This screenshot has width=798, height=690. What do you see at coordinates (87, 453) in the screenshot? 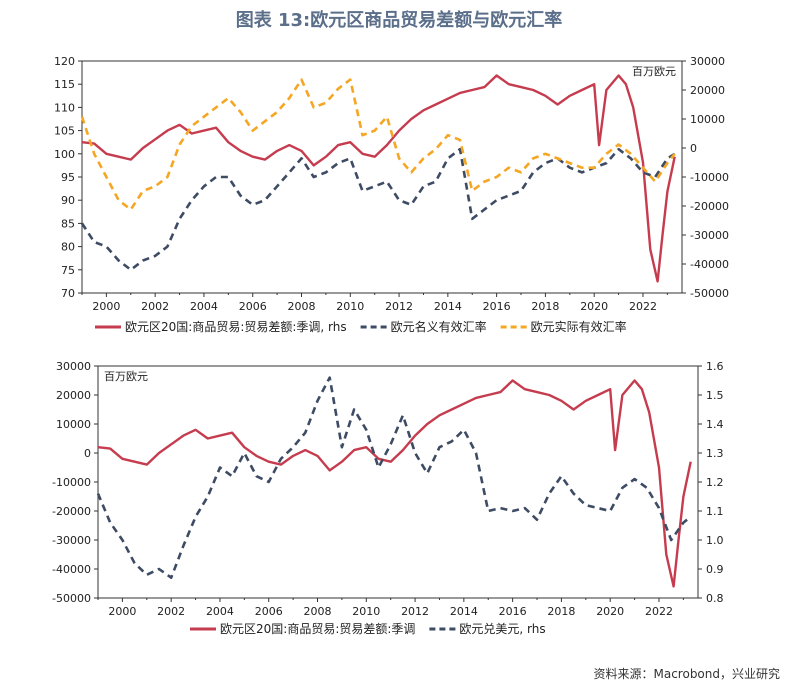
I see `left-axis-tick-label: 0` at bounding box center [87, 453].